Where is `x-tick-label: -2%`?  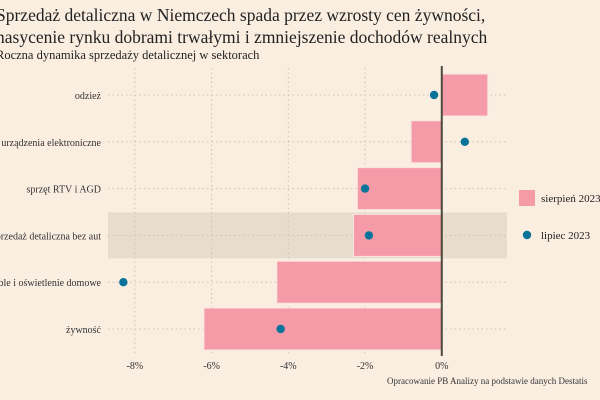
x-tick-label: -2% is located at coordinates (365, 366).